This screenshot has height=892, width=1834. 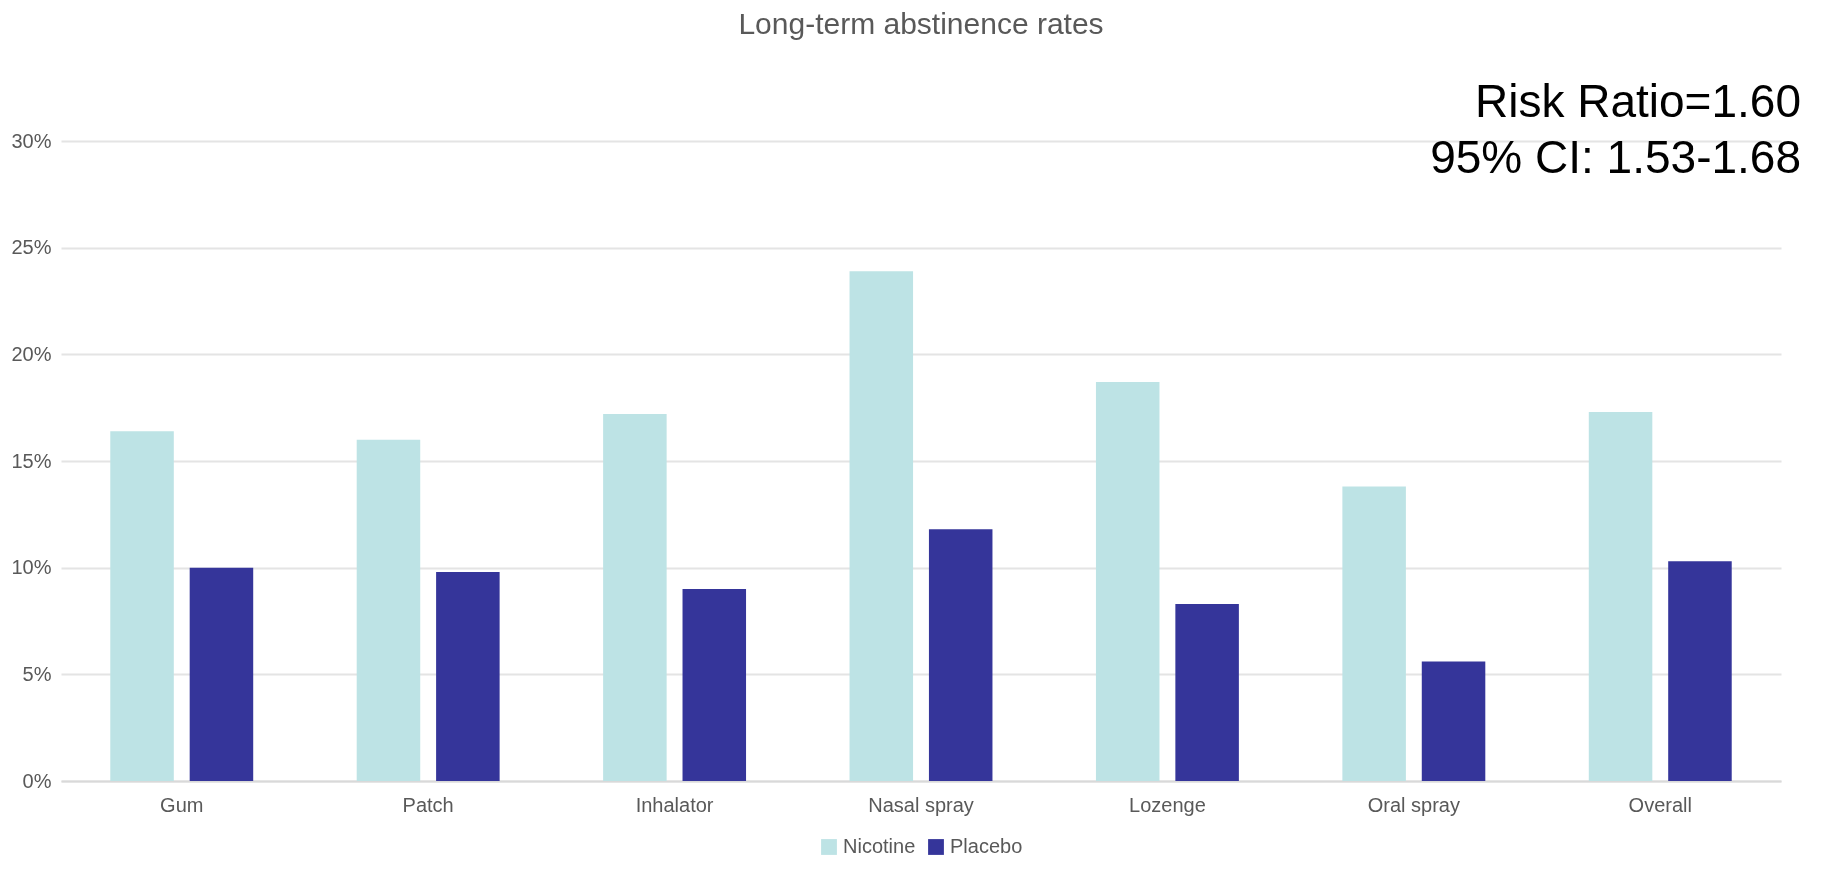 I want to click on x-tick-label: Patch, so click(x=428, y=804).